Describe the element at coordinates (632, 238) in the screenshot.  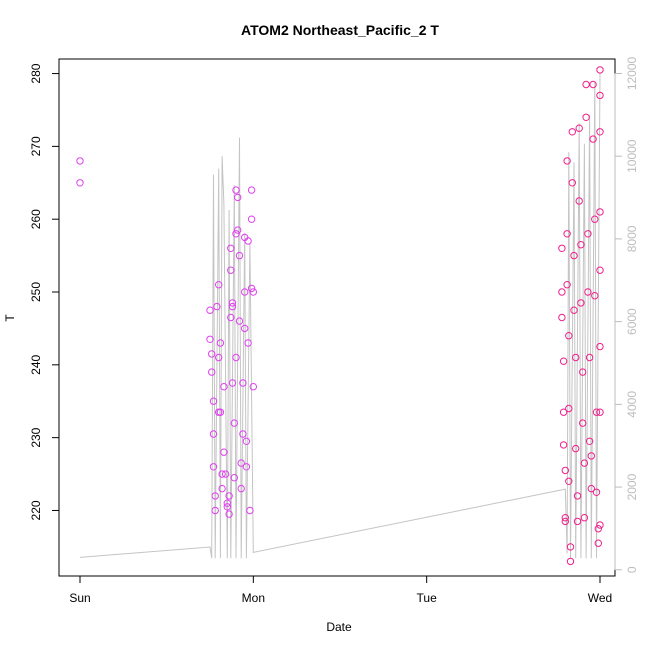
I see `y2-tick-label: 8000` at that location.